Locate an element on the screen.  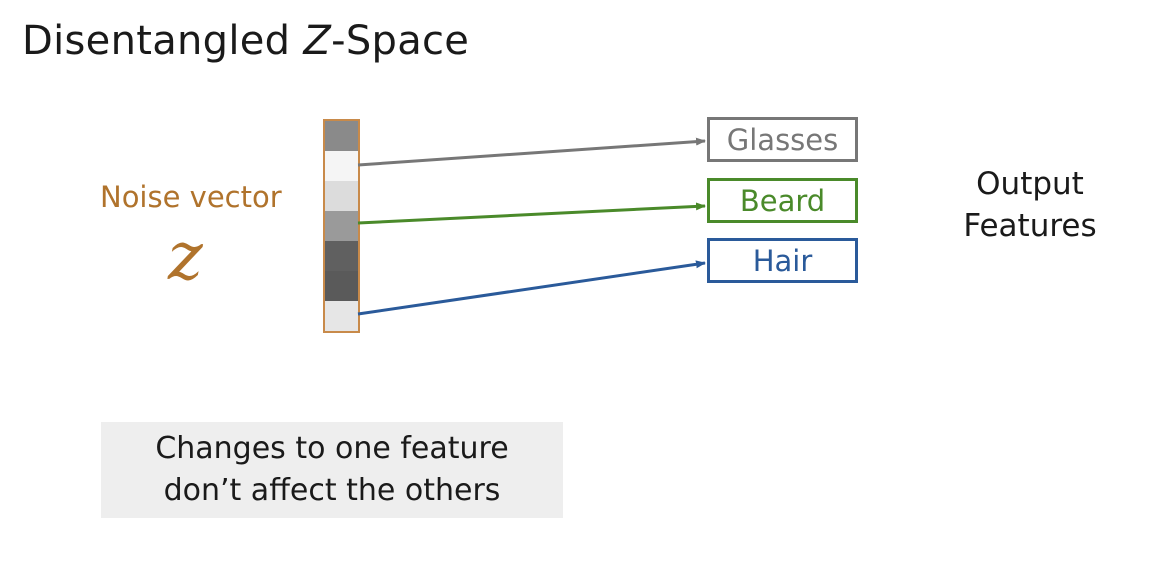
title-z: Z is located at coordinates (317, 41).